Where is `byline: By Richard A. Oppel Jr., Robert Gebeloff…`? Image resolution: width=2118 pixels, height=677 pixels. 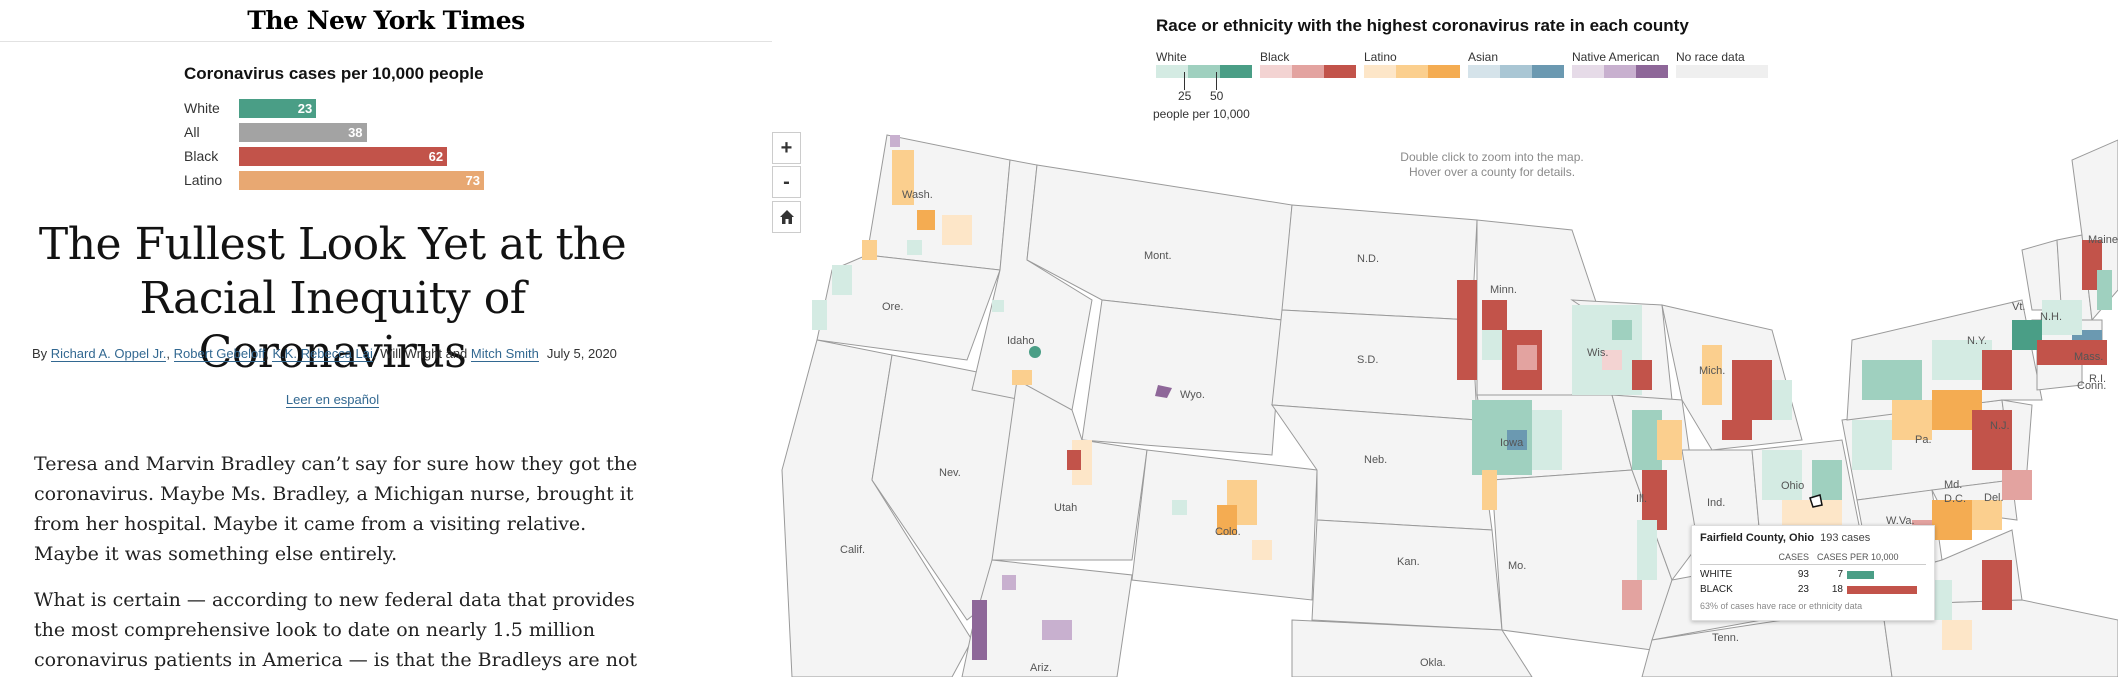
byline: By Richard A. Oppel Jr., Robert Gebeloff… is located at coordinates (324, 354).